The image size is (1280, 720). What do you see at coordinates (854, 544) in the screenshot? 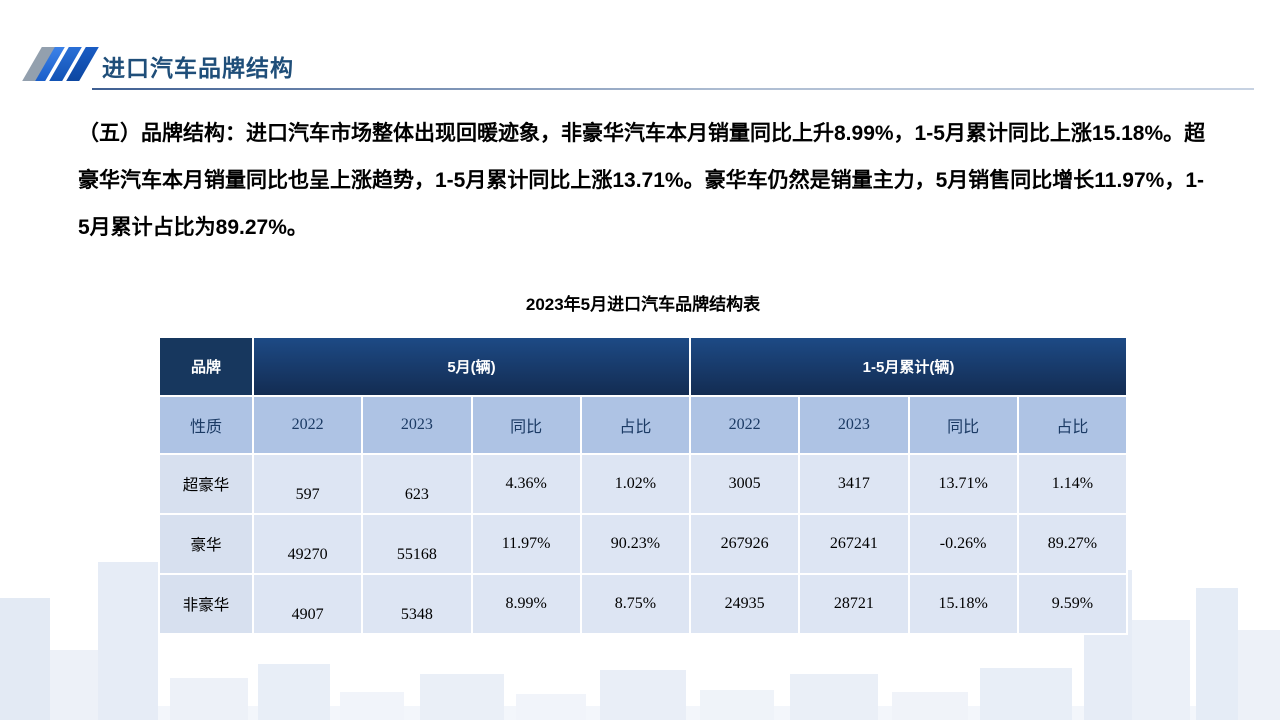
I see `table-cell: 267241` at bounding box center [854, 544].